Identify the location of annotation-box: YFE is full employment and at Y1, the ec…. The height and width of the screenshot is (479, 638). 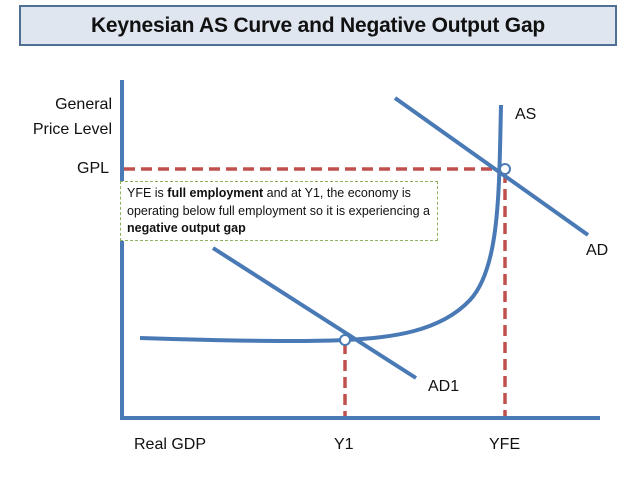
(279, 211).